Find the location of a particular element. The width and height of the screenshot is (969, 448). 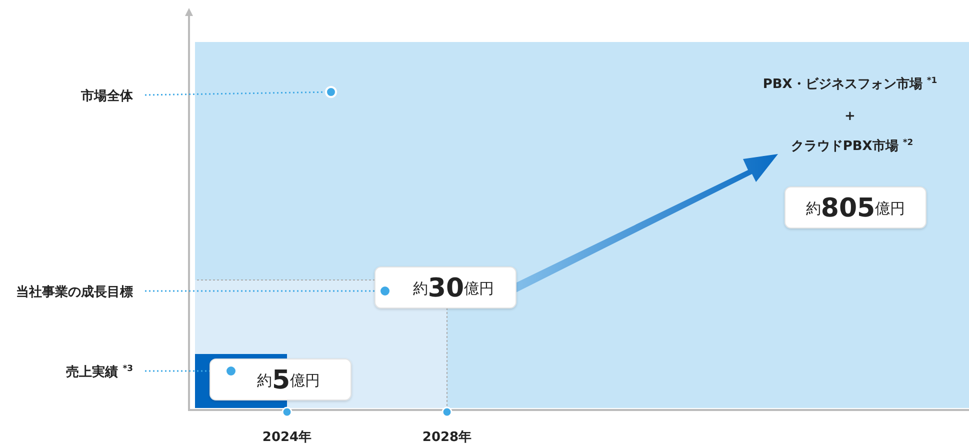

data-label: 約805億円 is located at coordinates (856, 209).